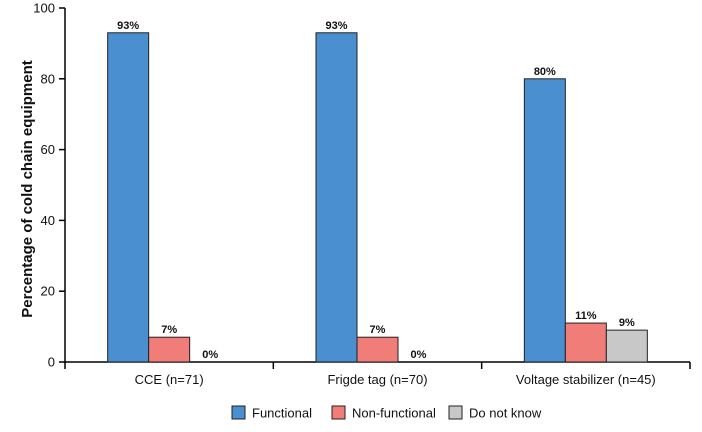  Describe the element at coordinates (27, 189) in the screenshot. I see `y-axis-title: Percentage of cold chain equipment` at that location.